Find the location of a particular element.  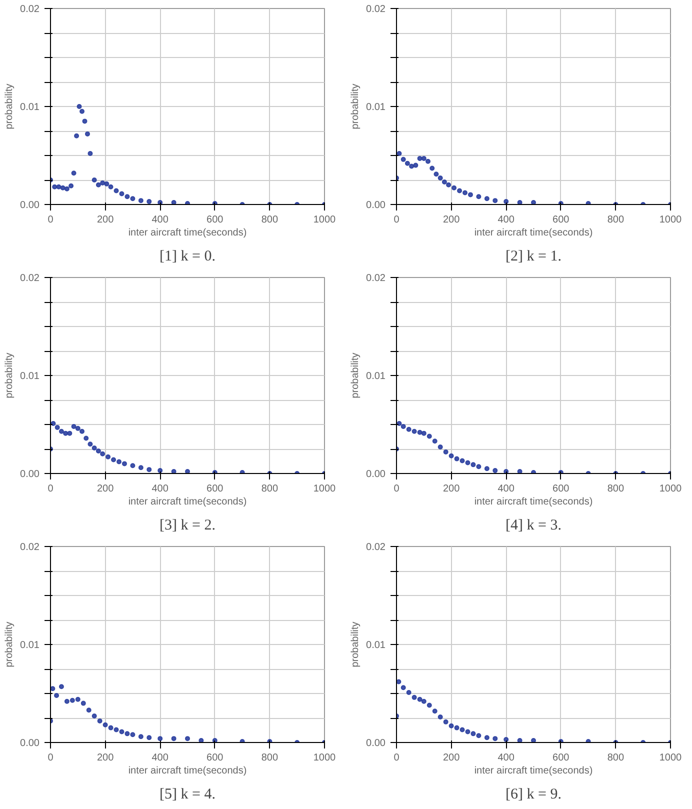

text: [5] k = 4. is located at coordinates (188, 794).